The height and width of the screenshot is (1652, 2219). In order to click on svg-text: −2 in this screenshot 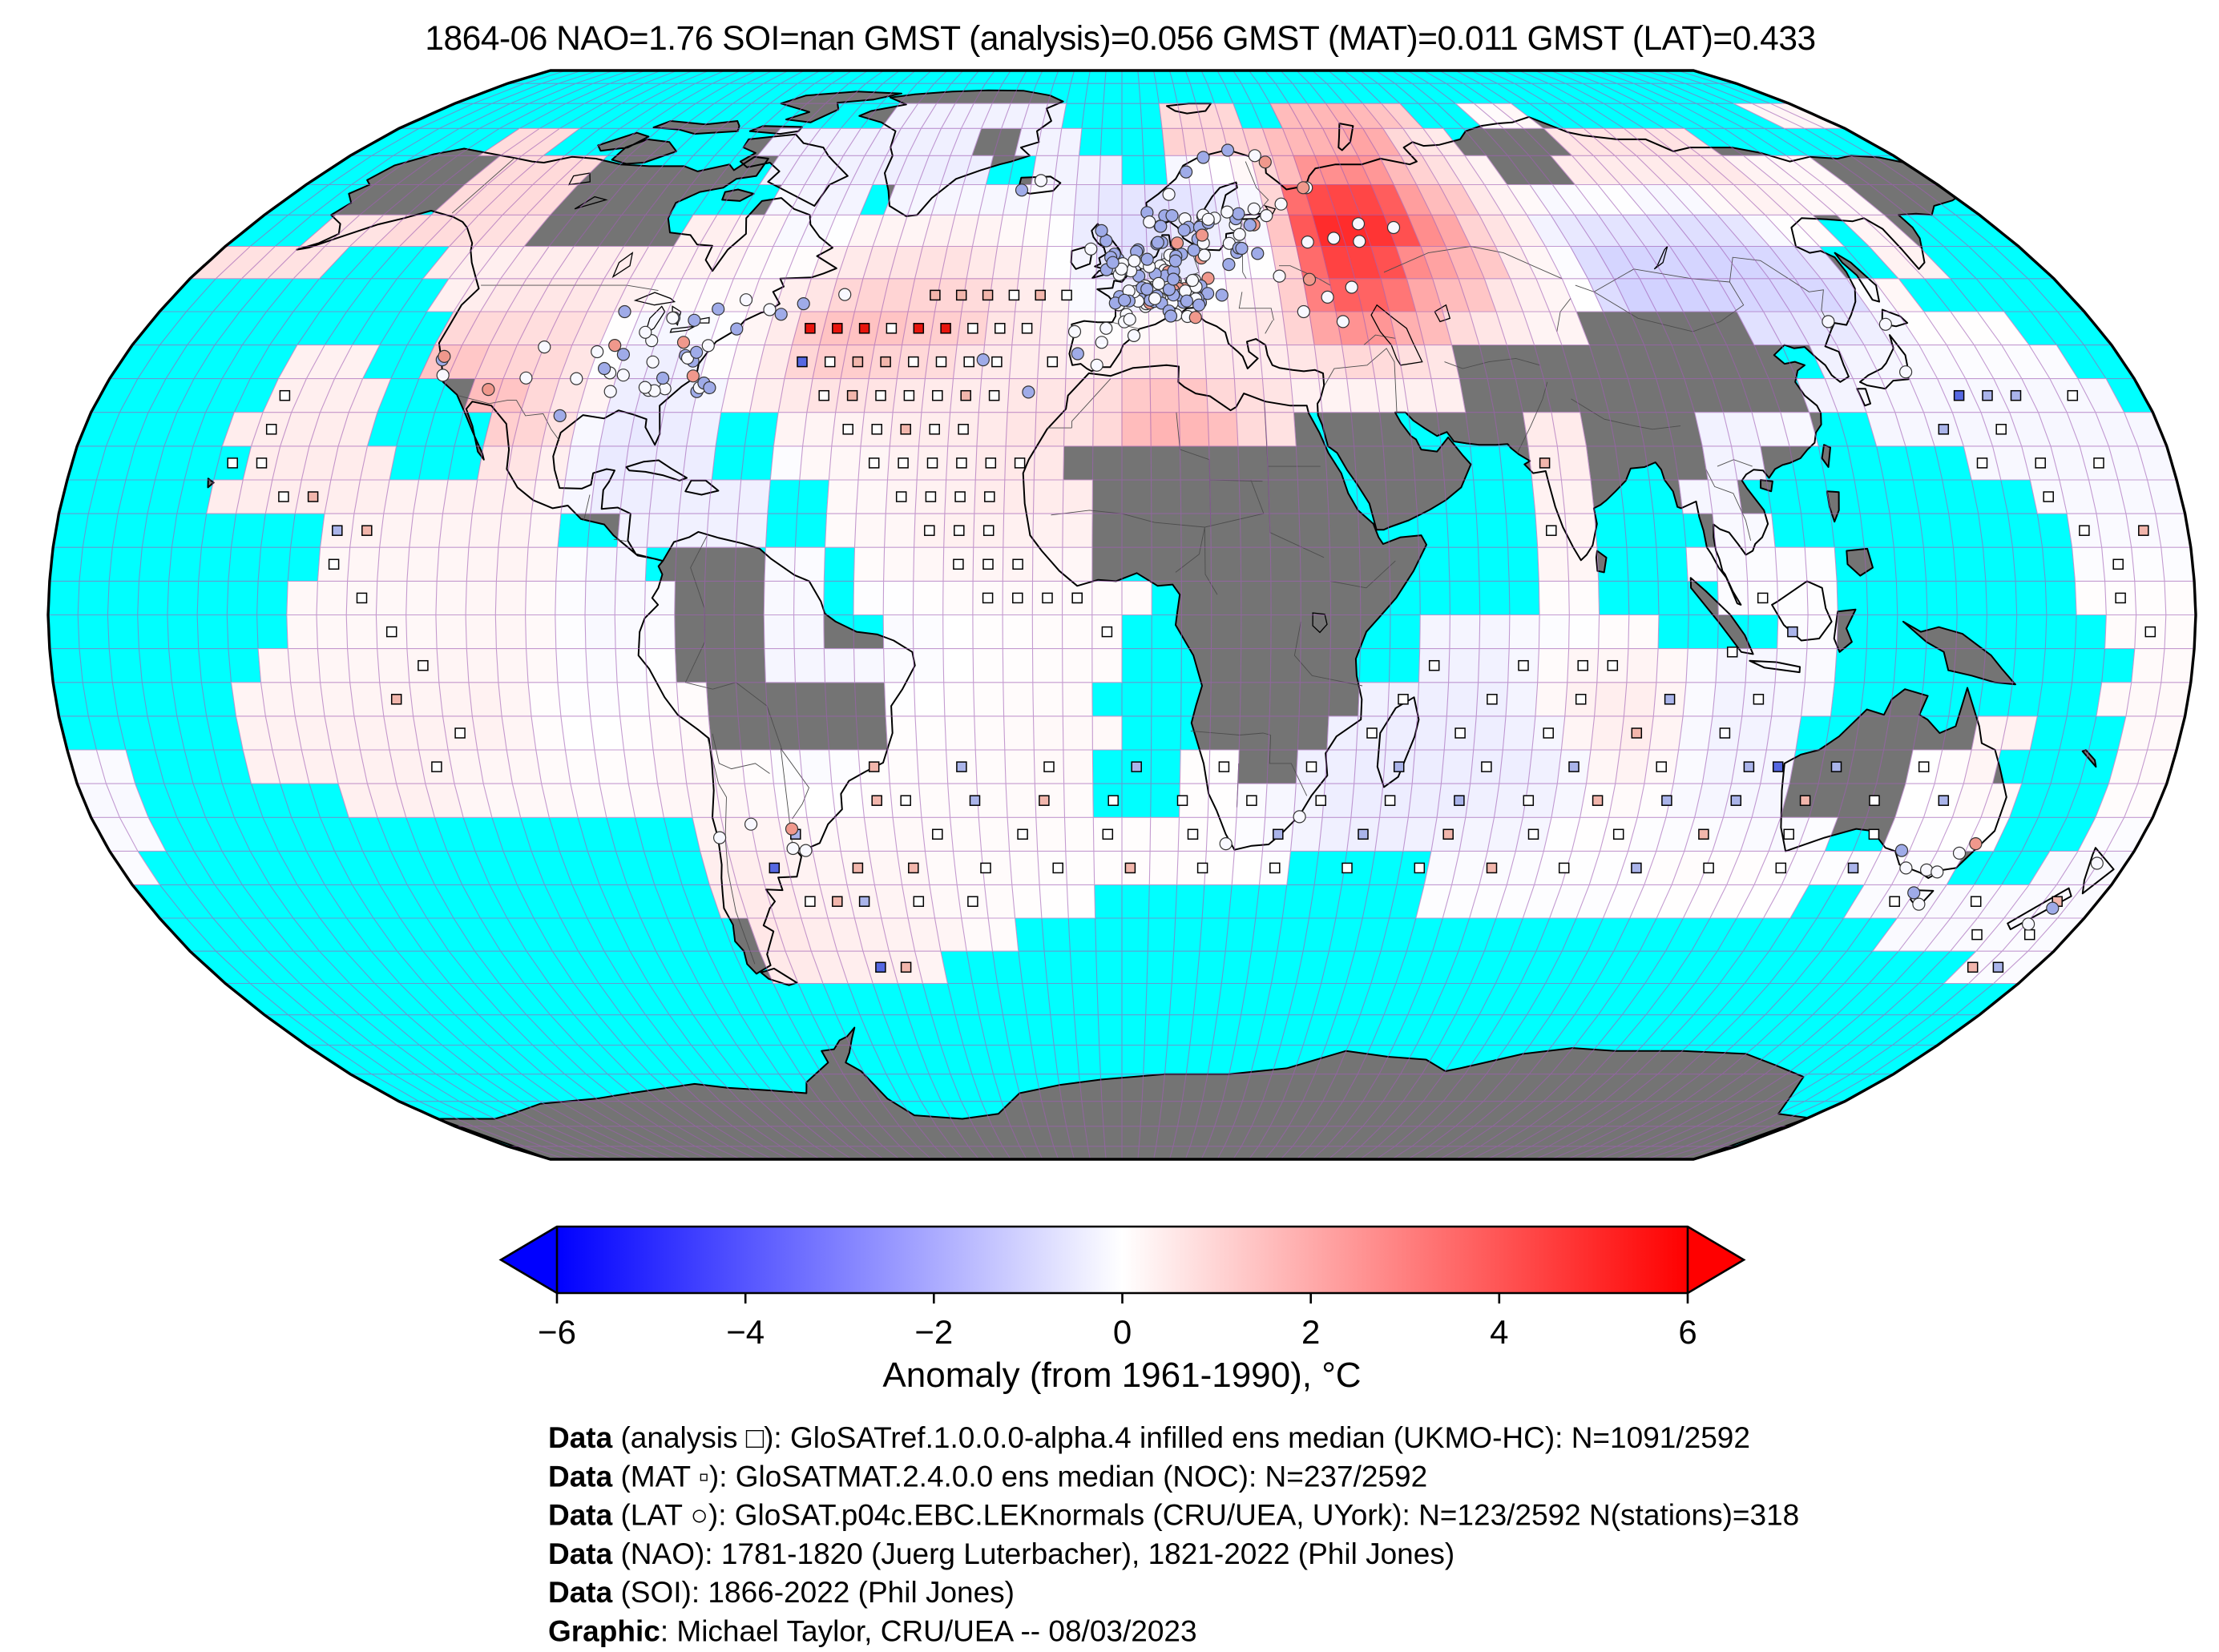, I will do `click(934, 1332)`.